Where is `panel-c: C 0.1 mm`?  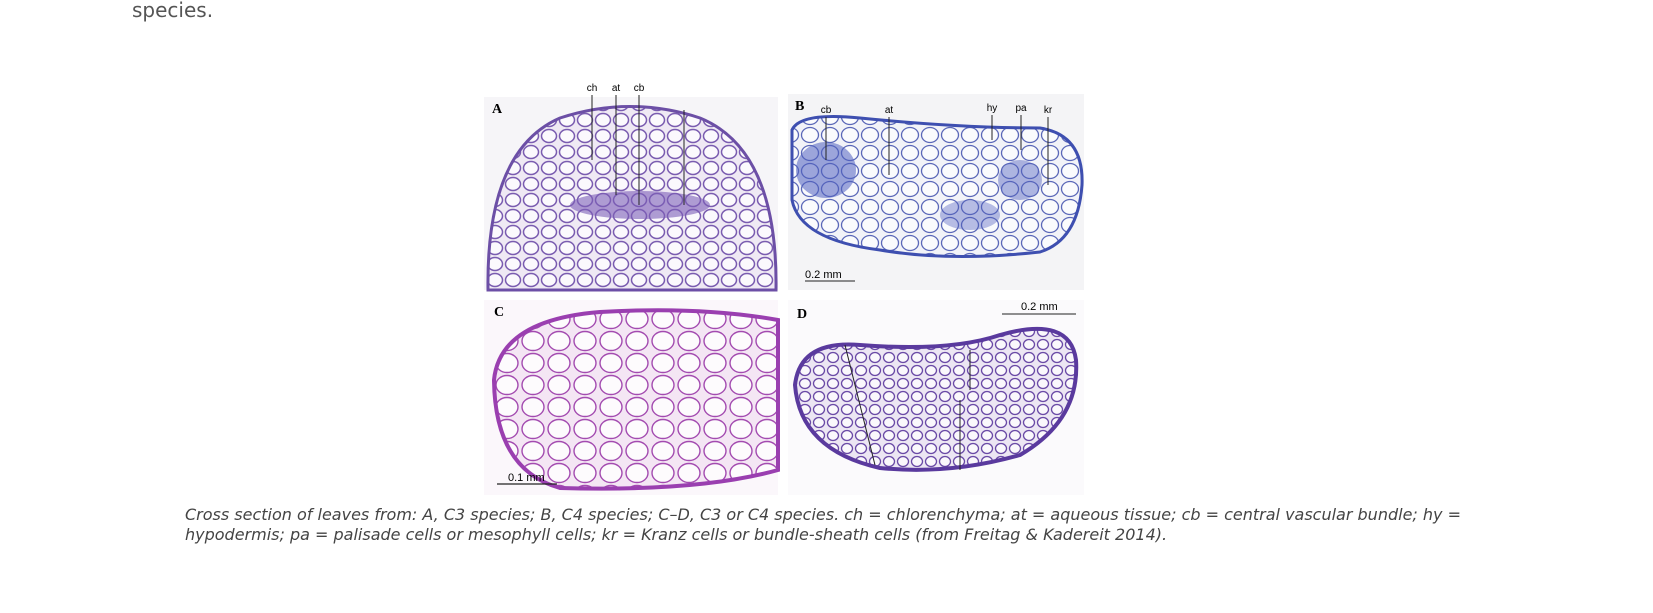 panel-c: C 0.1 mm is located at coordinates (632, 397).